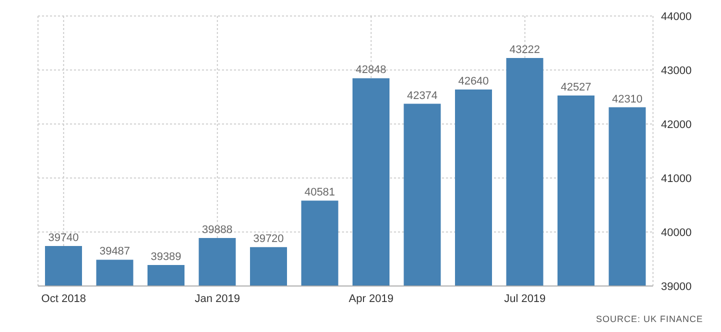 This screenshot has height=332, width=721. I want to click on y-tick-label: 44000, so click(676, 16).